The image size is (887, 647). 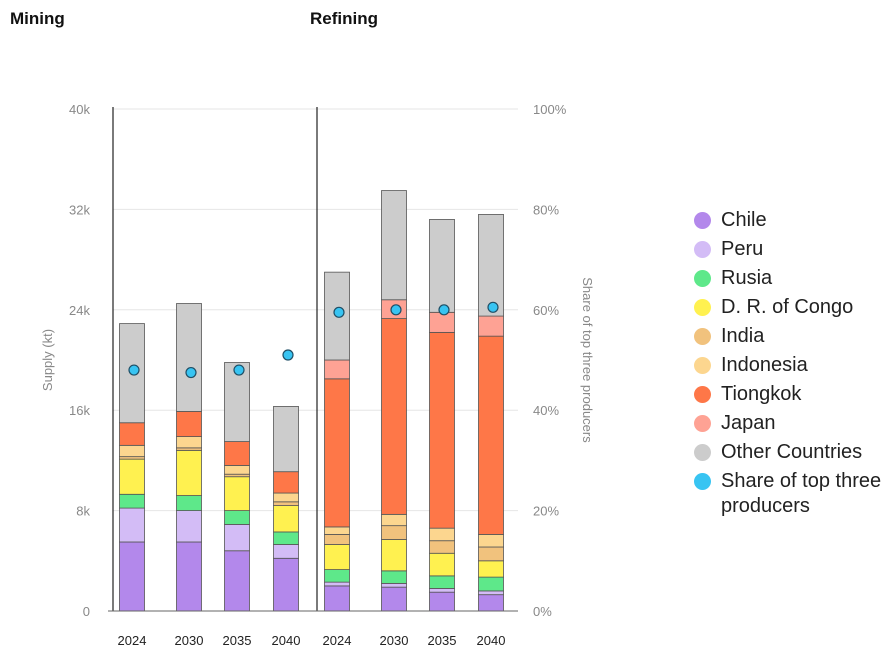 What do you see at coordinates (747, 278) in the screenshot?
I see `legend-label: Rusia` at bounding box center [747, 278].